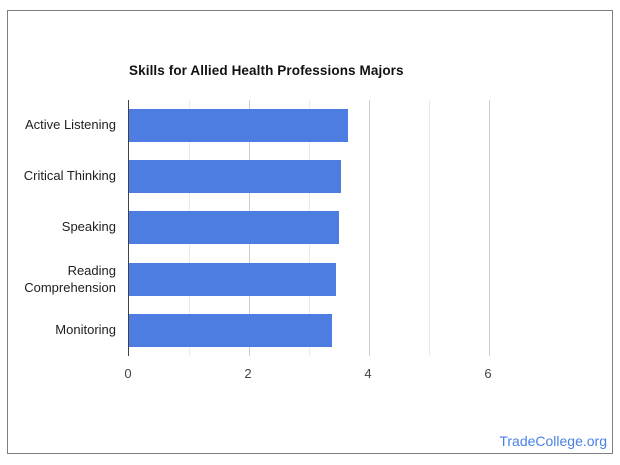 The image size is (620, 465). I want to click on bar-critical-thinking, so click(235, 176).